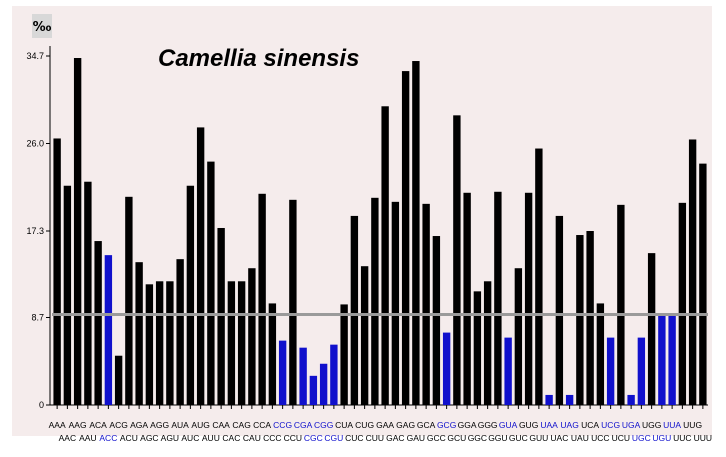  I want to click on x-tick-label: GAC, so click(395, 438).